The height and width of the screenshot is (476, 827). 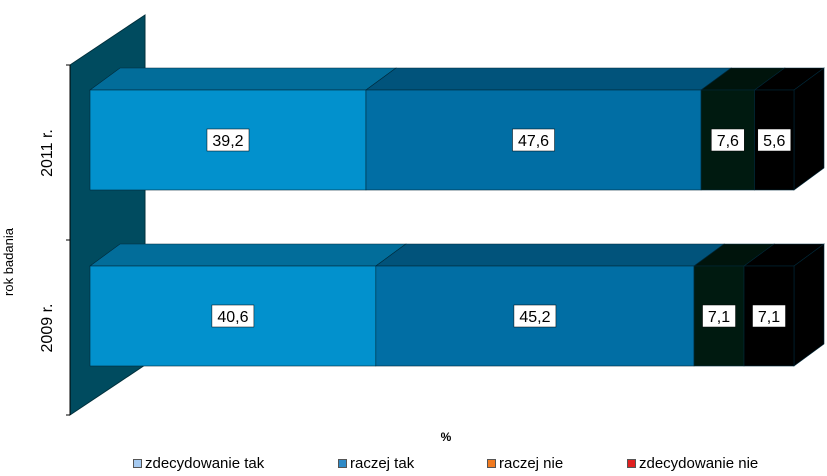 I want to click on data-label: 39,2, so click(x=227, y=141).